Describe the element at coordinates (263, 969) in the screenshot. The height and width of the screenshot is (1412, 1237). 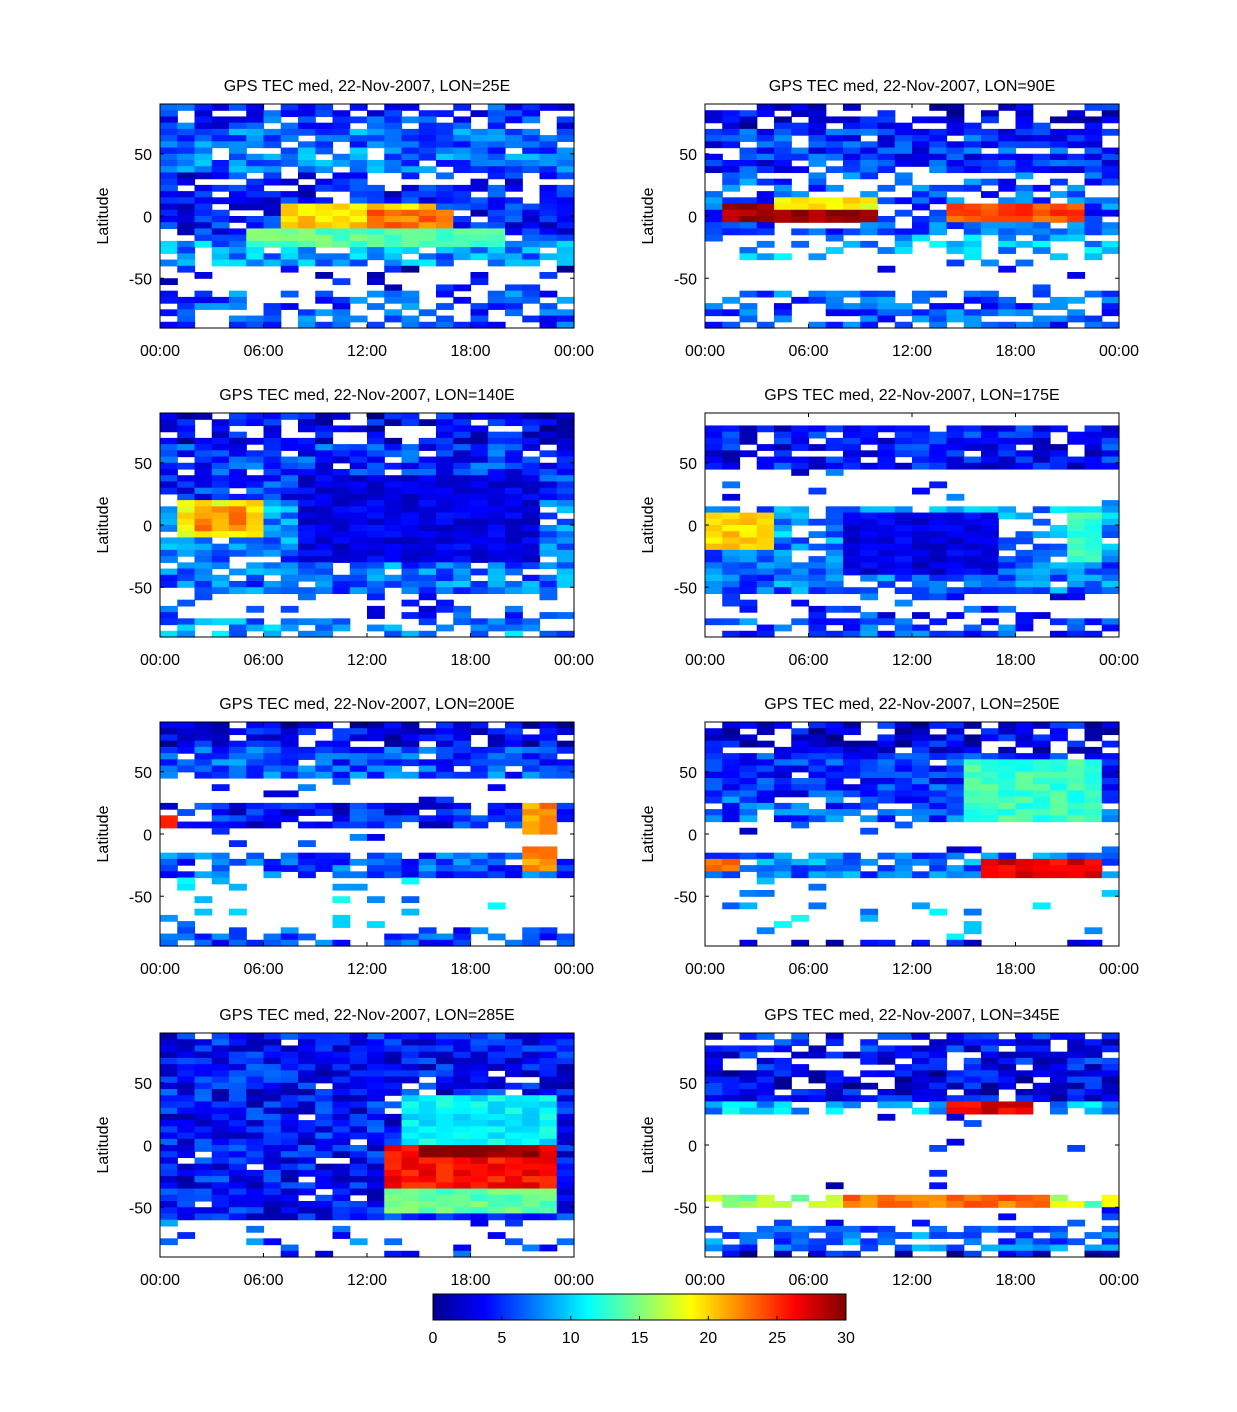
I see `x-tick-label: 06:00` at that location.